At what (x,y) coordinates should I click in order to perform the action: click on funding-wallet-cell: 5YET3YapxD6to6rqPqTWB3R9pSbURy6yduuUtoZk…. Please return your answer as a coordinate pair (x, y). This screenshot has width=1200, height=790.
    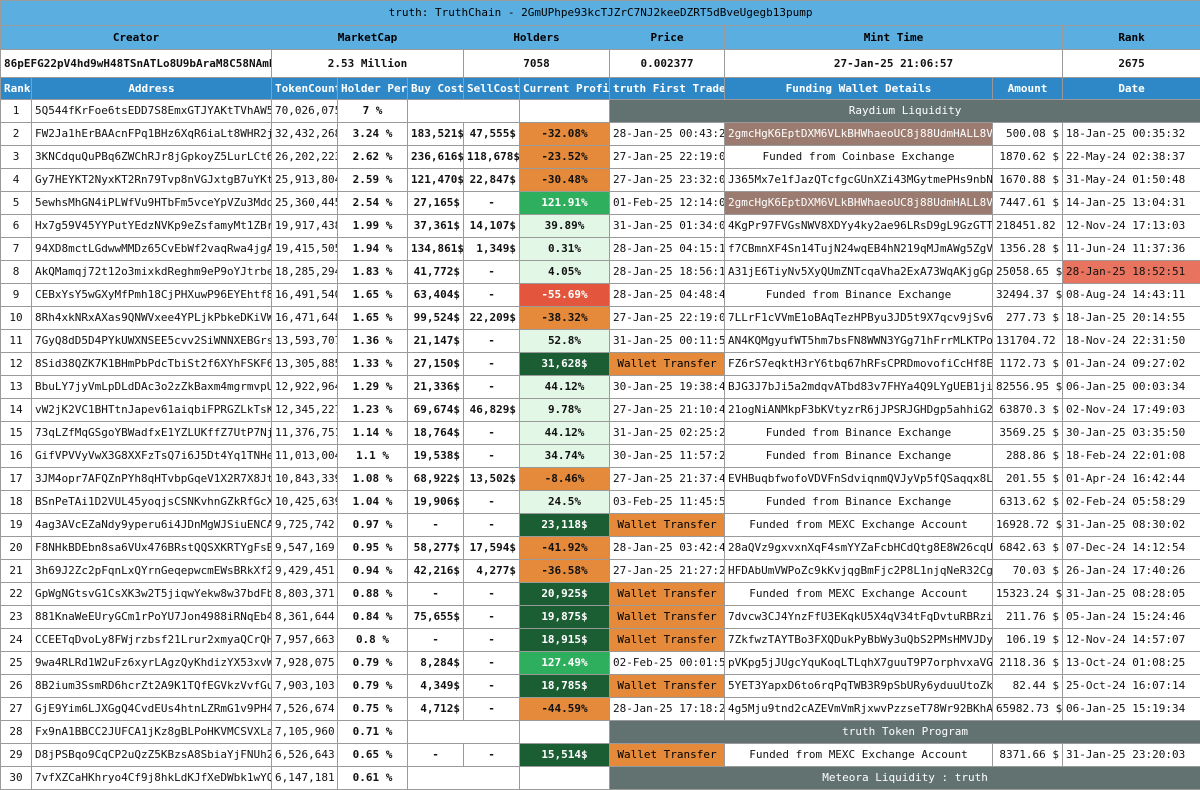
    Looking at the image, I should click on (859, 686).